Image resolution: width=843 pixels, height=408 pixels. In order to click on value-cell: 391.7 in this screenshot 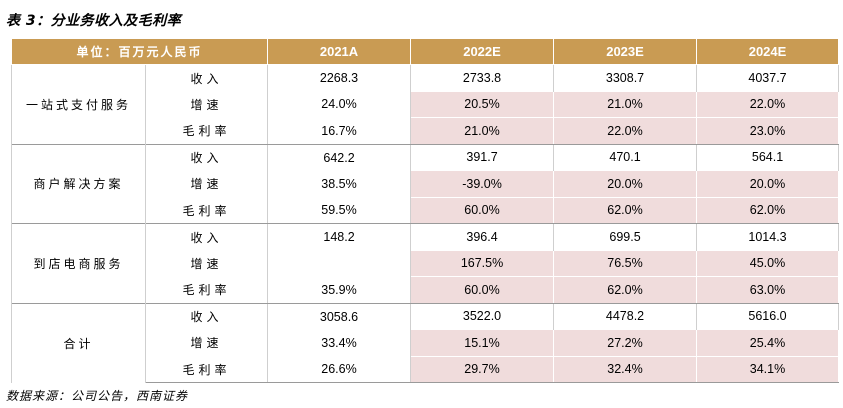, I will do `click(482, 157)`.